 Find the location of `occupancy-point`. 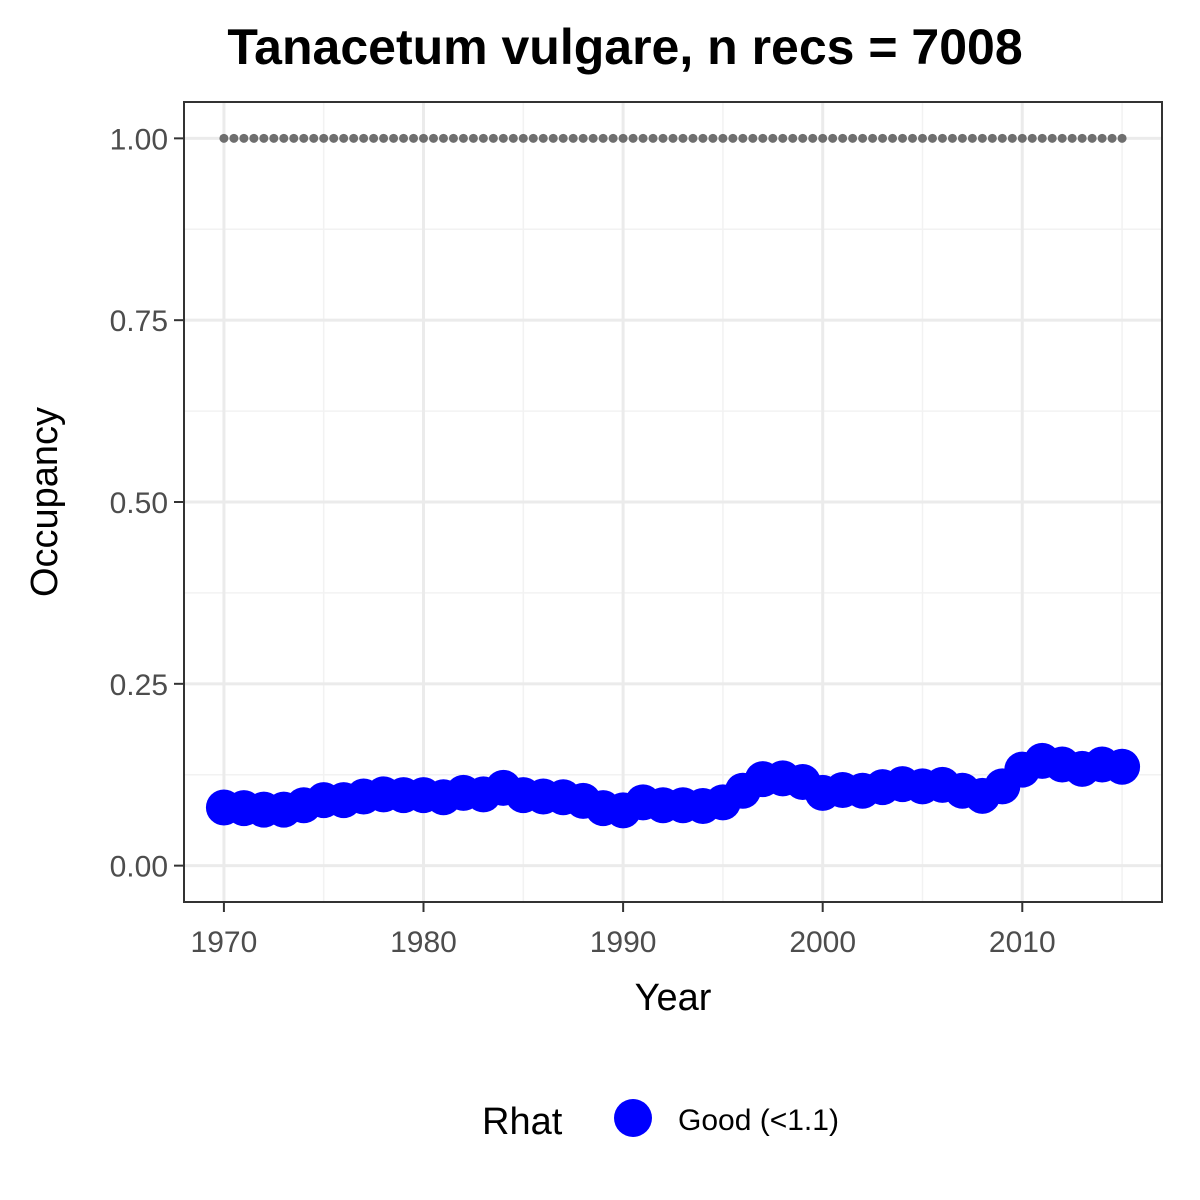

occupancy-point is located at coordinates (1122, 766).